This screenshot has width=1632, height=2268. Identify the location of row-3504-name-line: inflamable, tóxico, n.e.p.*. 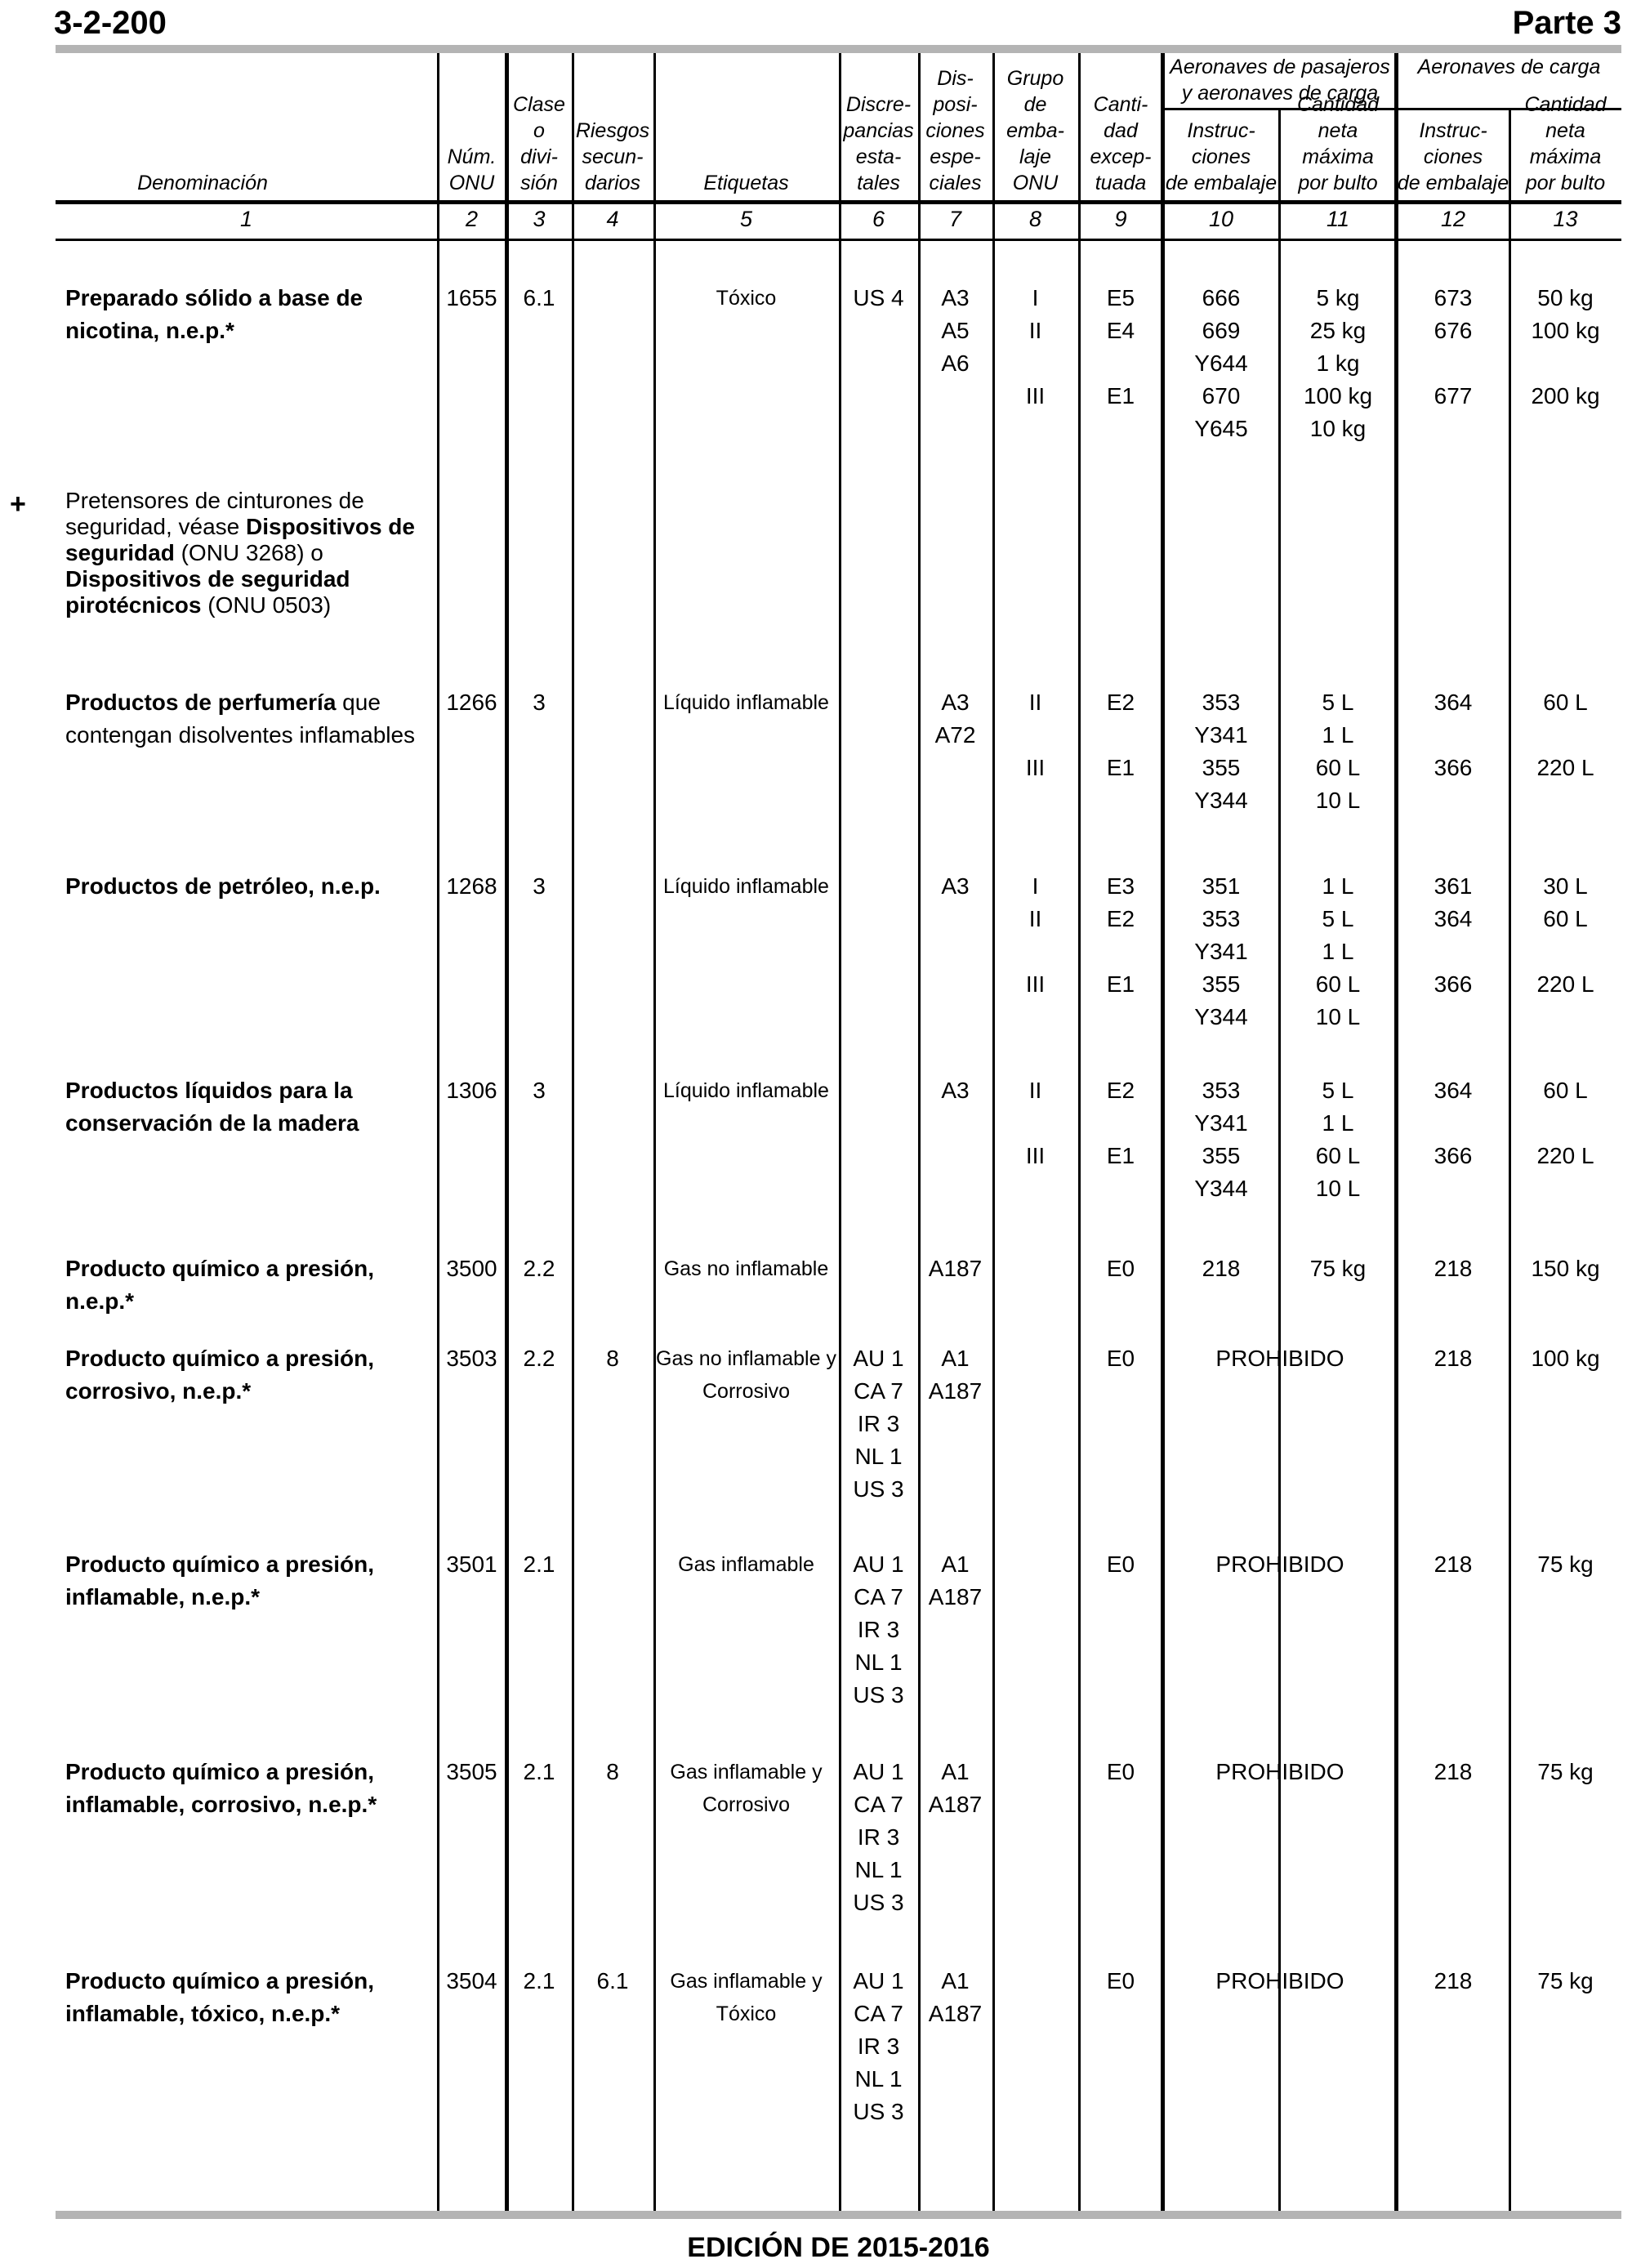
(203, 2014).